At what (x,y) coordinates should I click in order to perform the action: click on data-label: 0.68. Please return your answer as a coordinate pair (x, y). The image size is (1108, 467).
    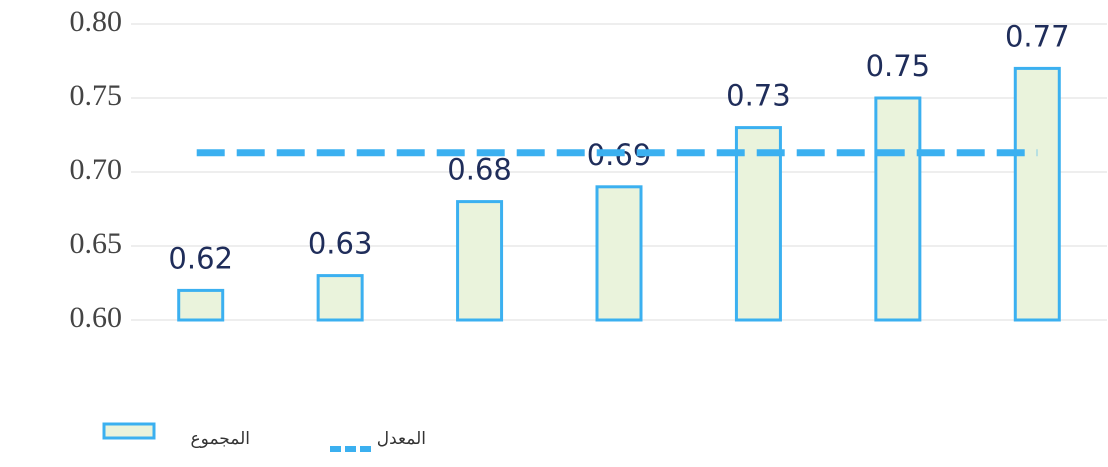
    Looking at the image, I should click on (479, 170).